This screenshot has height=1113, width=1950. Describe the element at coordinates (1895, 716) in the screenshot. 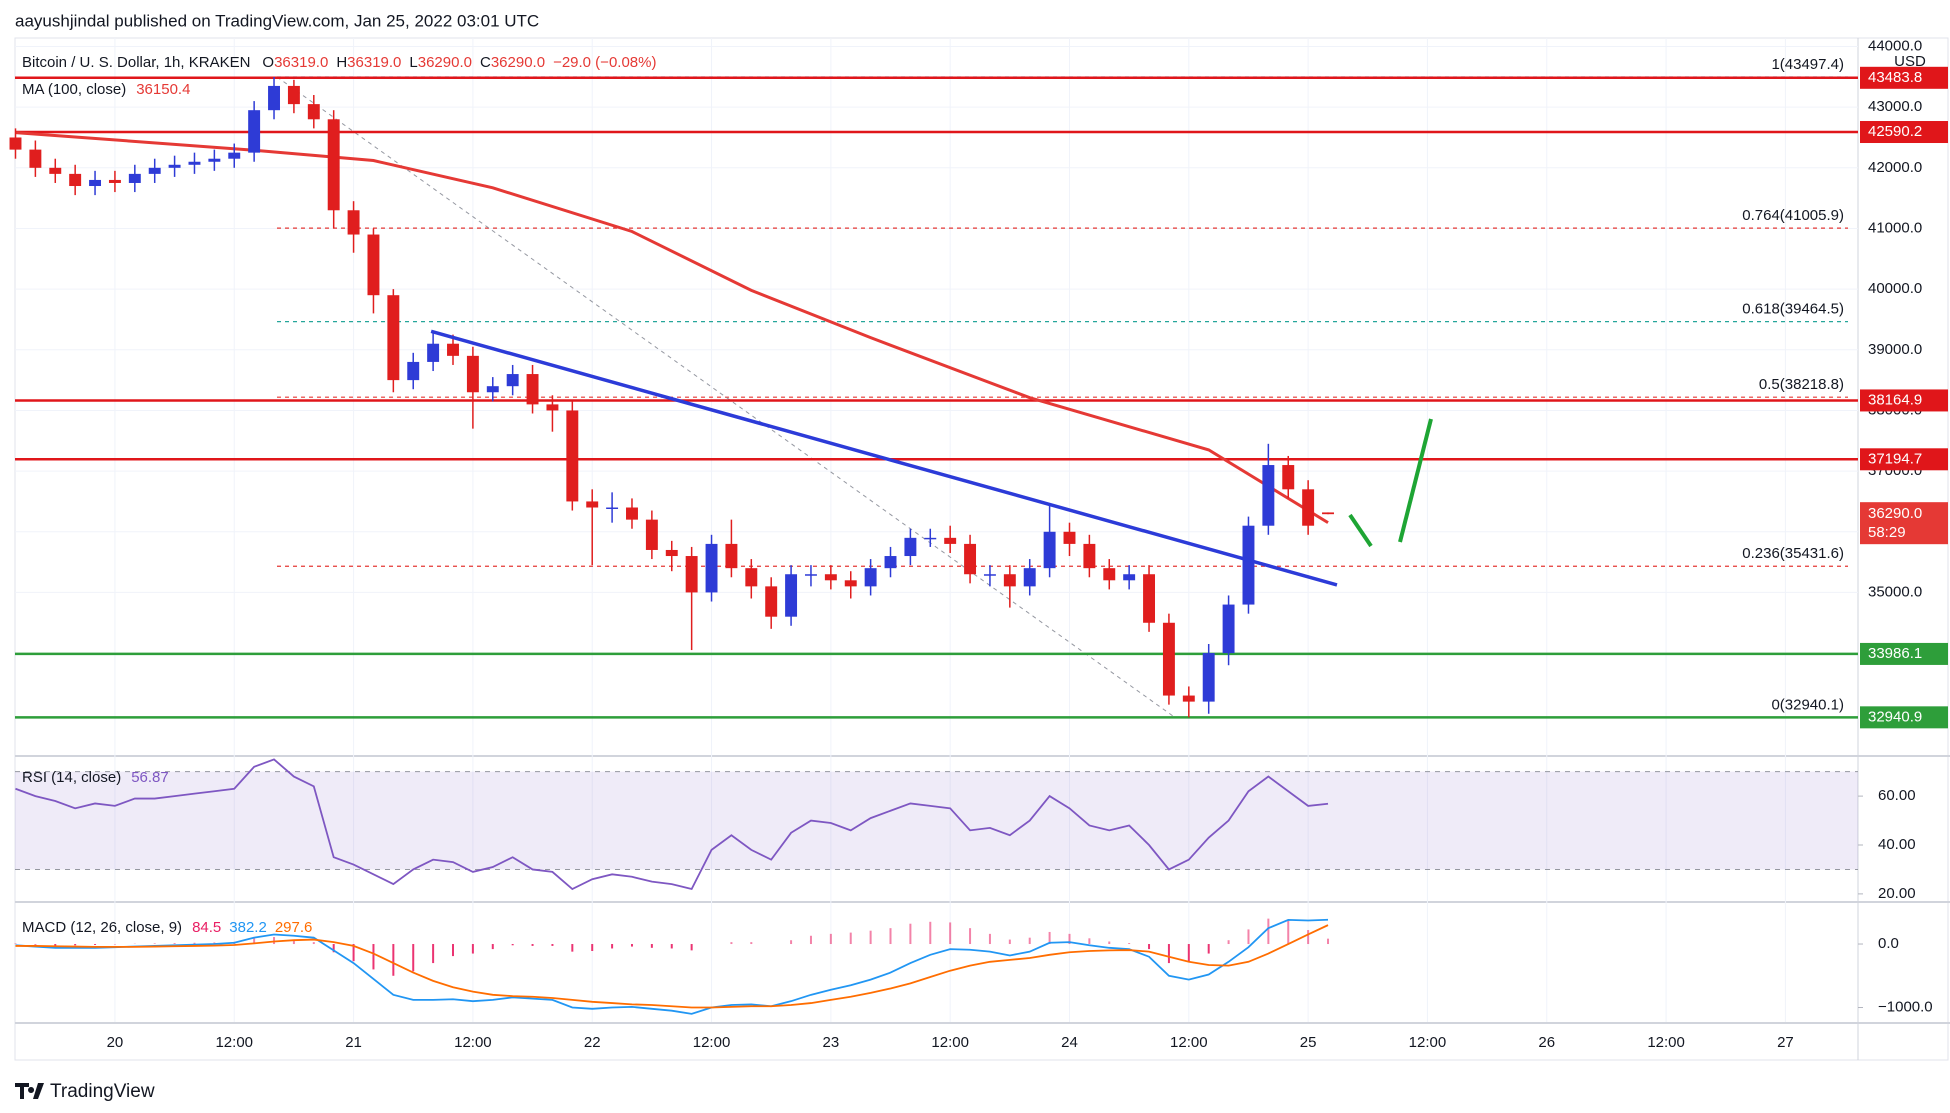

I see `level-label: 32940.9` at that location.